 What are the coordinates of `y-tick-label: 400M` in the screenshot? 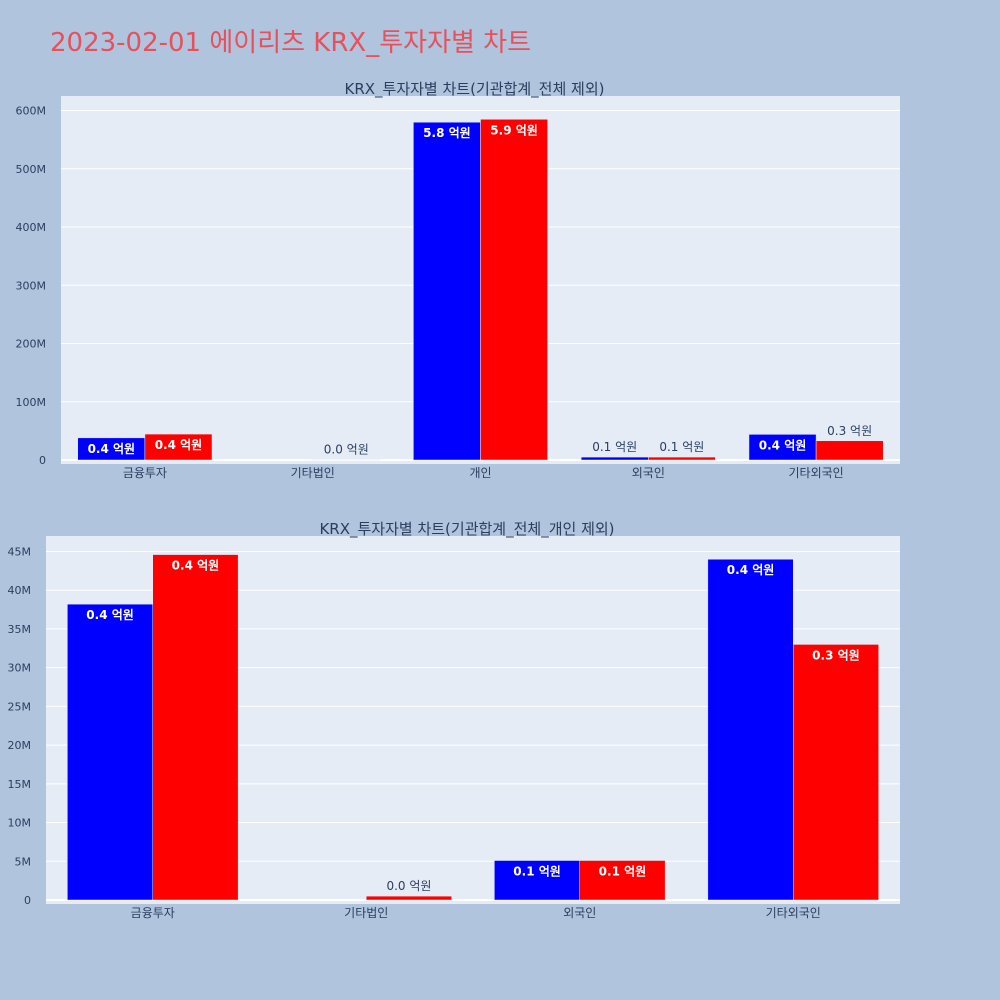 It's located at (31, 227).